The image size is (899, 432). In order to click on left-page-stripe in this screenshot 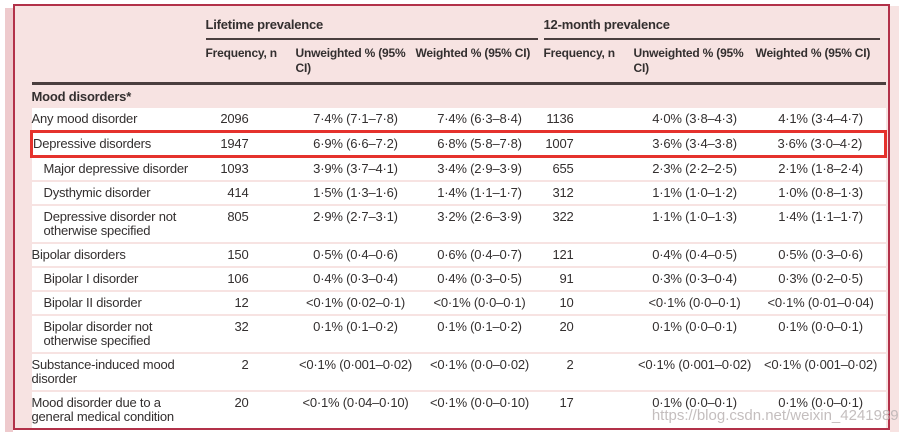, I will do `click(9, 220)`.